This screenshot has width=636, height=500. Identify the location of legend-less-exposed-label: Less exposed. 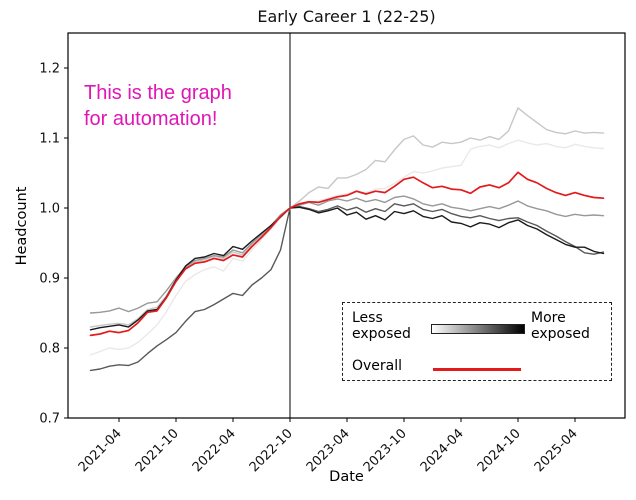
(381, 326).